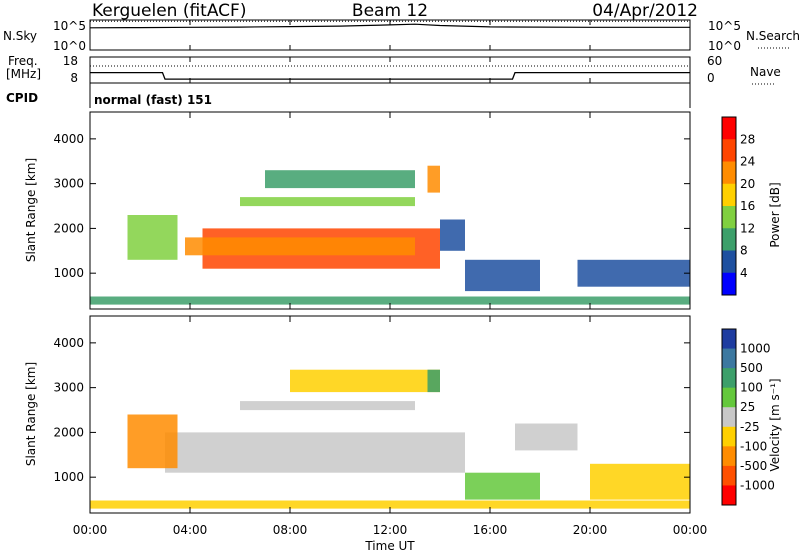  Describe the element at coordinates (751, 388) in the screenshot. I see `colorbar-tick: 100` at that location.